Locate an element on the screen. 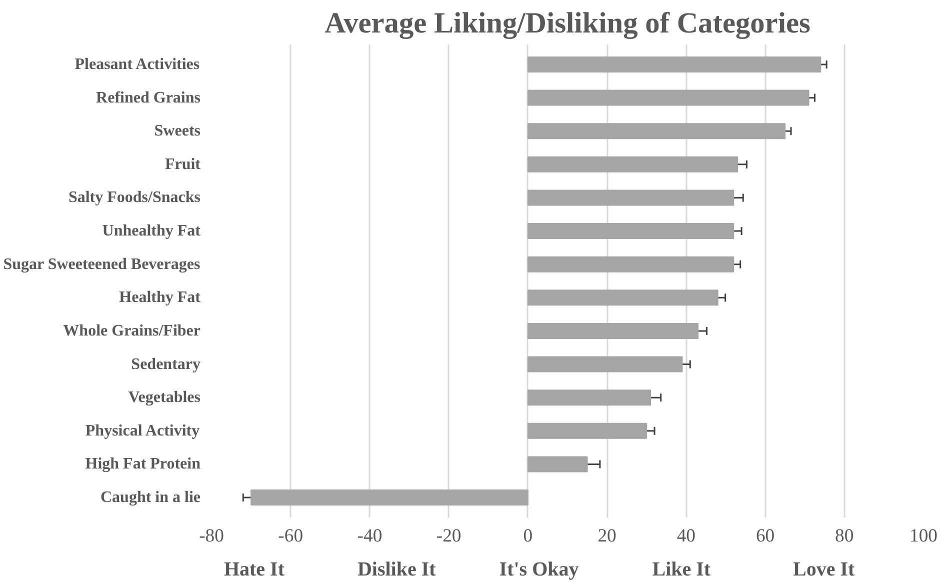  y-tick-label: Salty Foods/Snacks is located at coordinates (134, 197).